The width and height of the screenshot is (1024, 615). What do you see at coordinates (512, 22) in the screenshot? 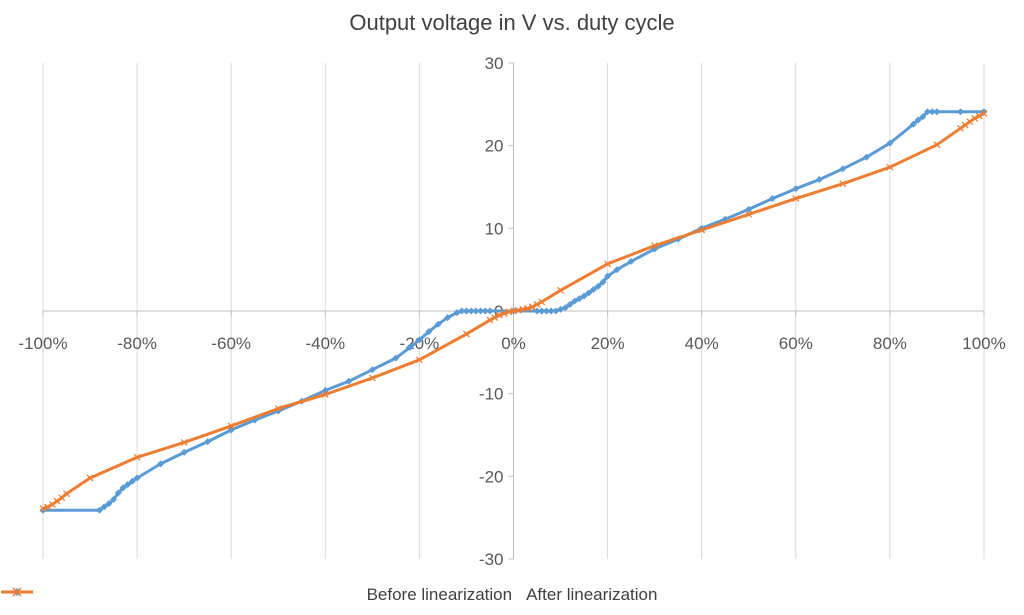
I see `chart-title: Output voltage in V vs. duty cycle` at bounding box center [512, 22].